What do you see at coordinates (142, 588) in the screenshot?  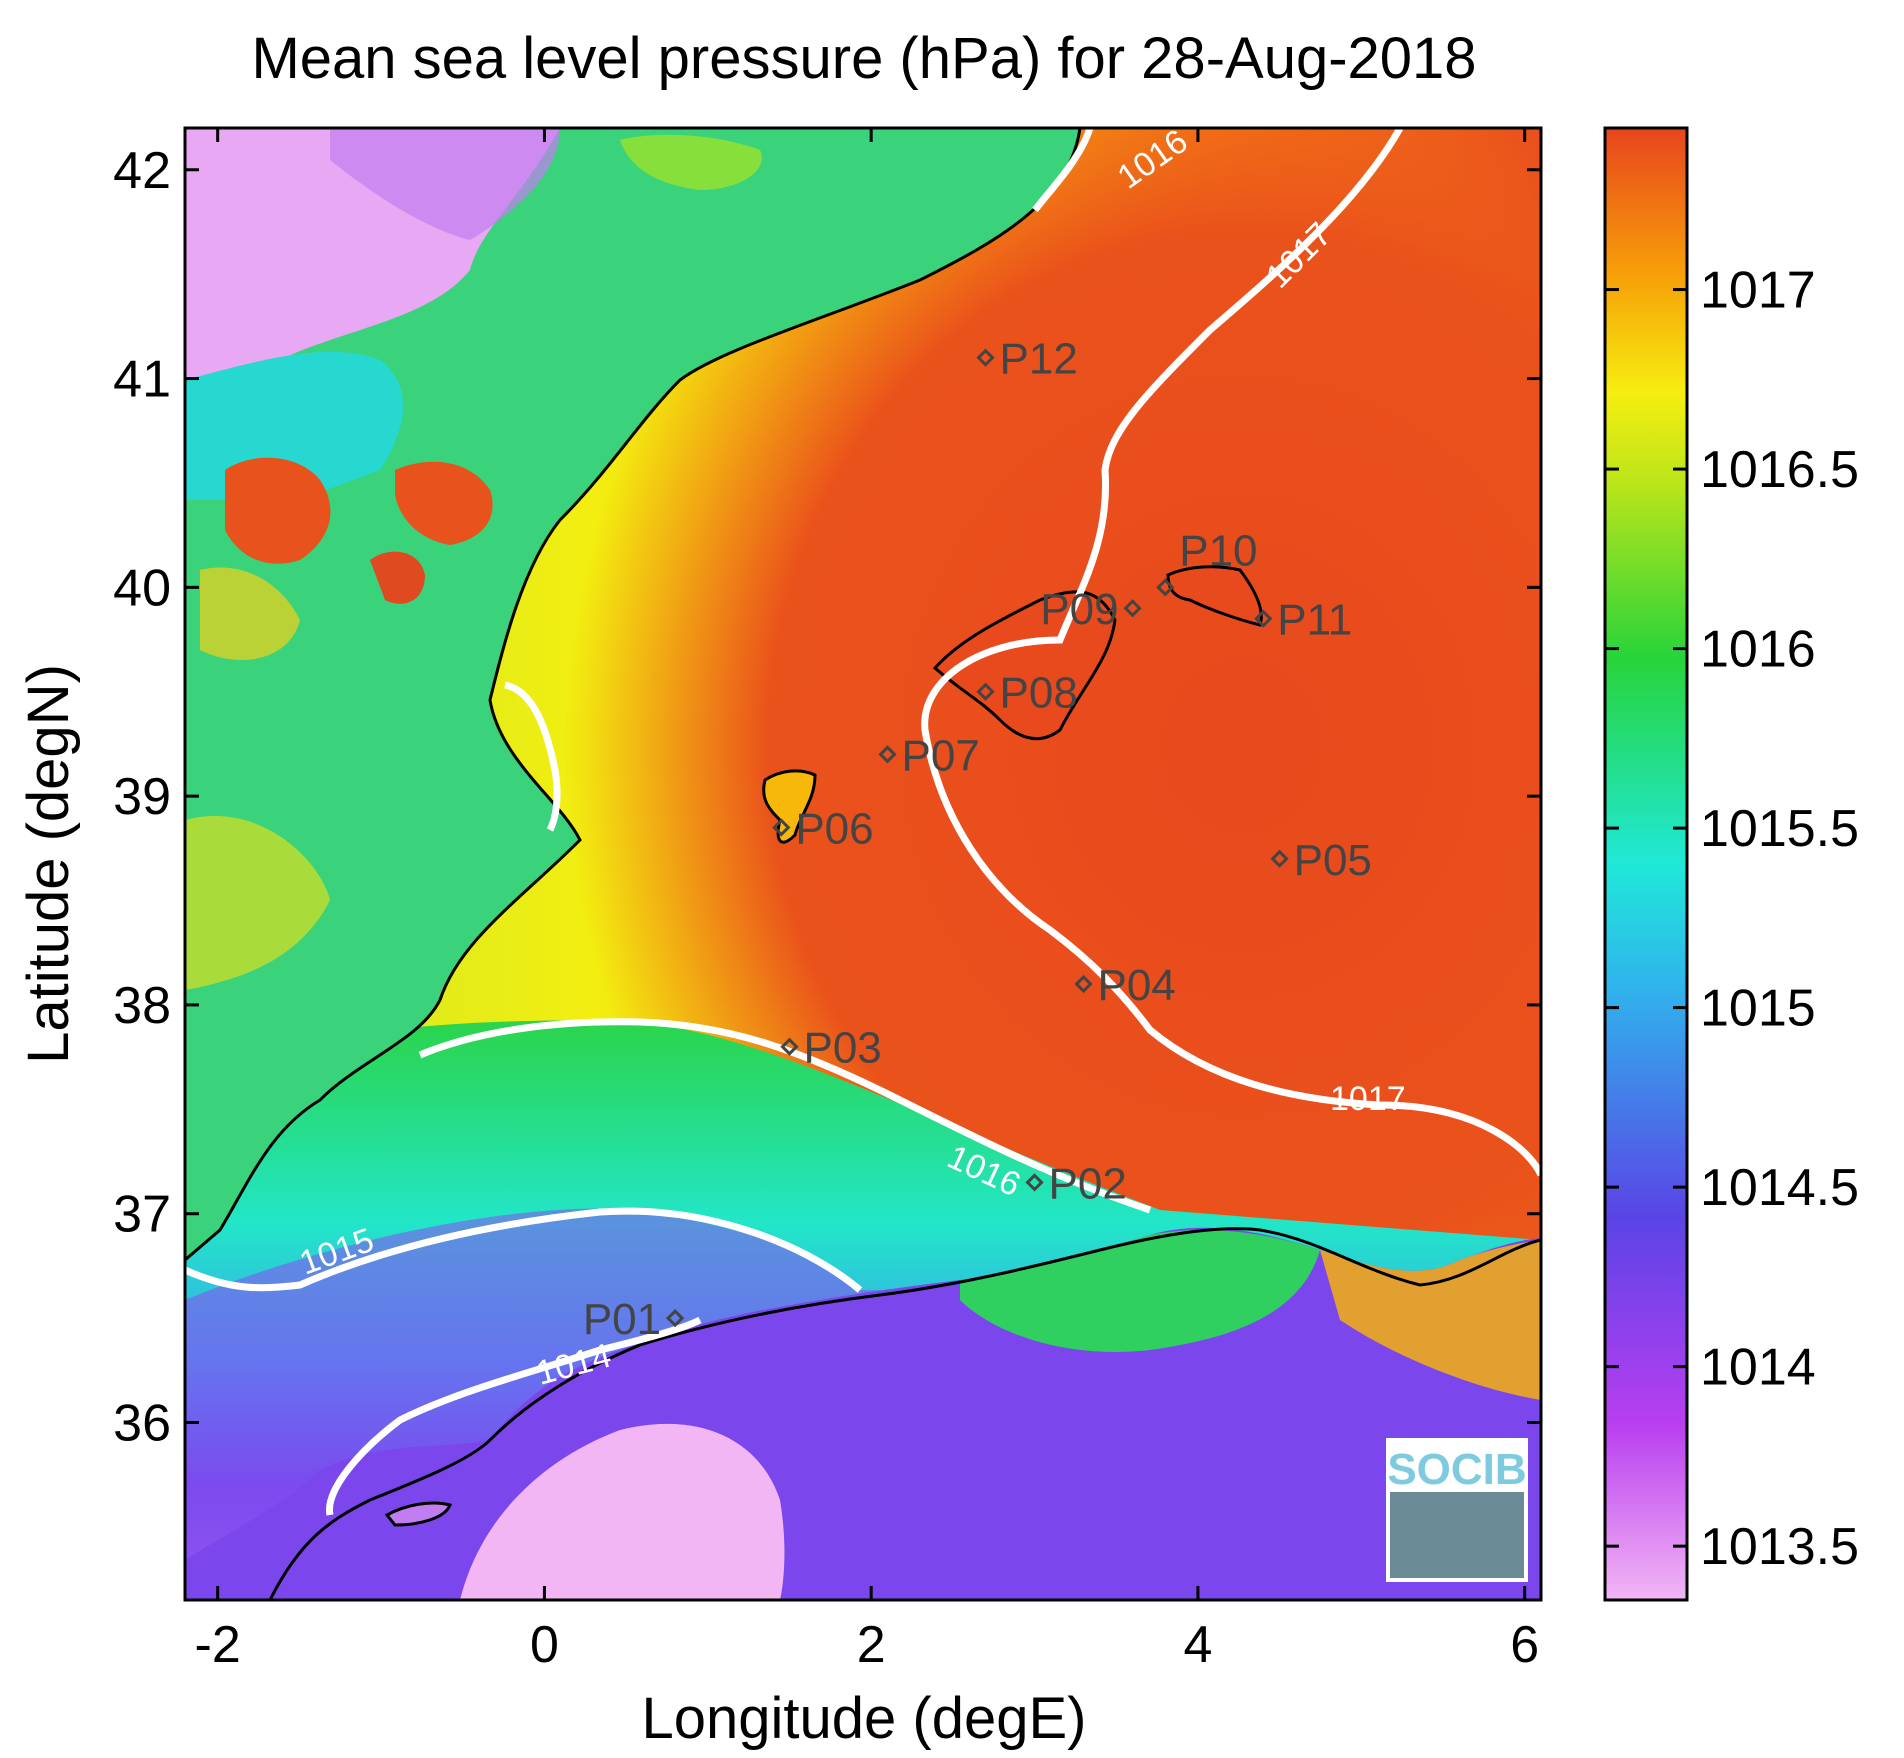 I see `y-tick-label: 40` at bounding box center [142, 588].